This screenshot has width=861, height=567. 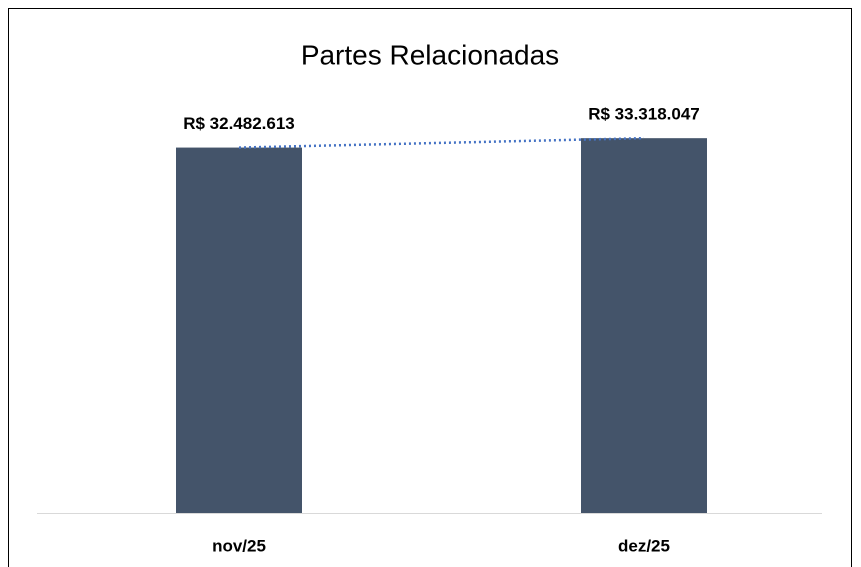 What do you see at coordinates (239, 123) in the screenshot?
I see `data-label: R$ 32.482.613` at bounding box center [239, 123].